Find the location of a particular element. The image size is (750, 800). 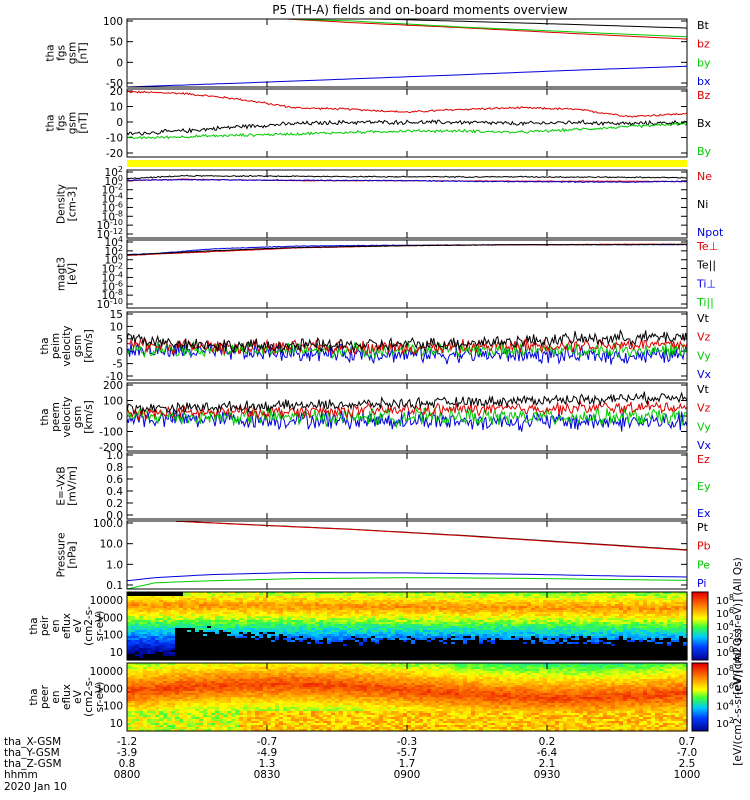

legend-ni: Ni is located at coordinates (702, 204).